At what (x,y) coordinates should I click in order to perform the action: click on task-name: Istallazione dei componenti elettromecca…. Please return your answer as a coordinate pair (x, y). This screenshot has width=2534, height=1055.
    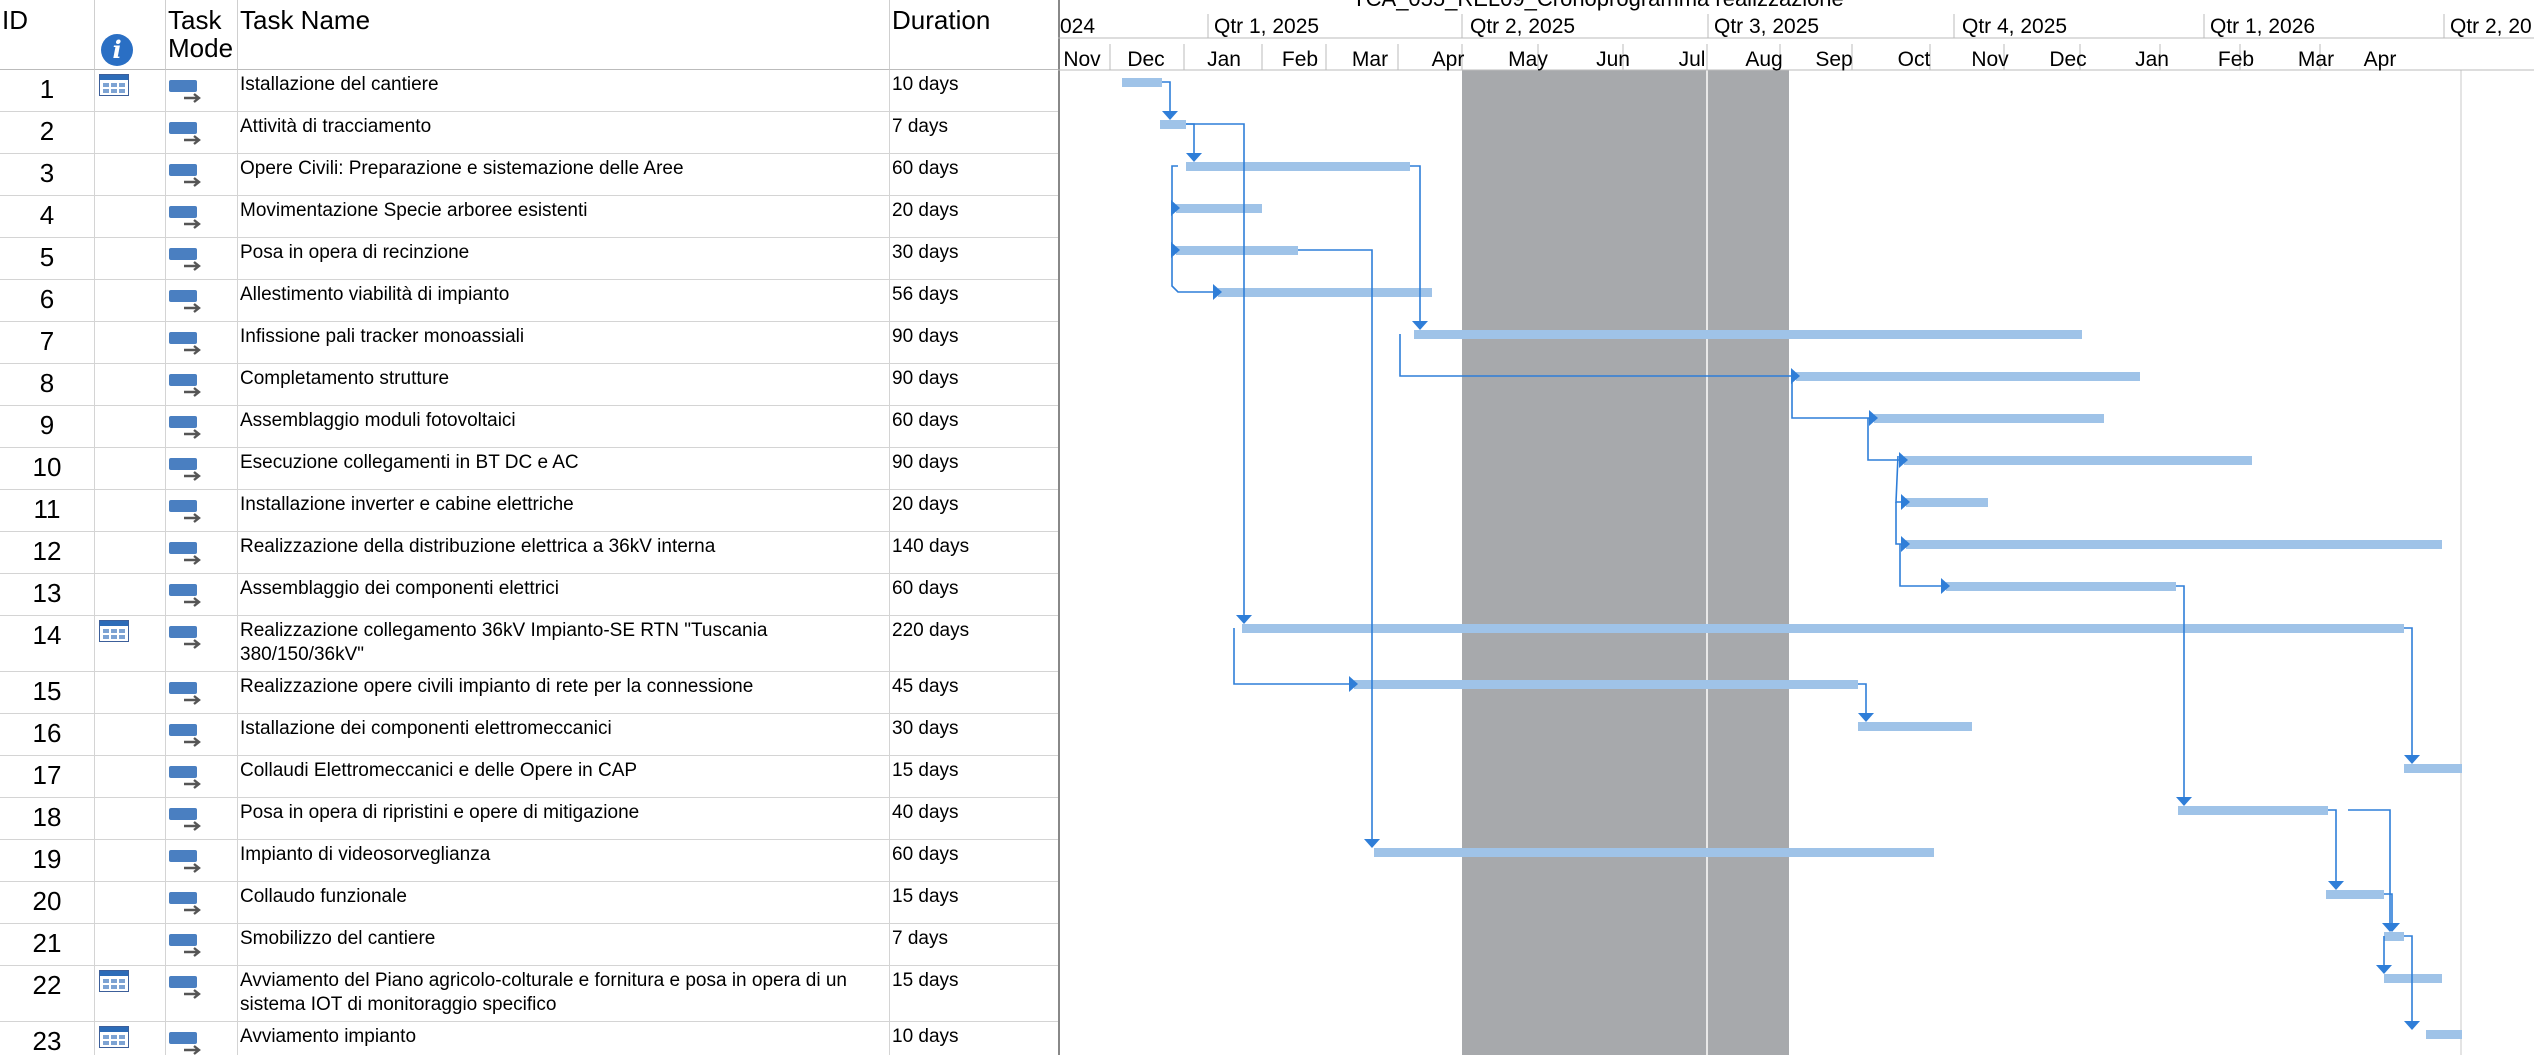
    Looking at the image, I should click on (564, 734).